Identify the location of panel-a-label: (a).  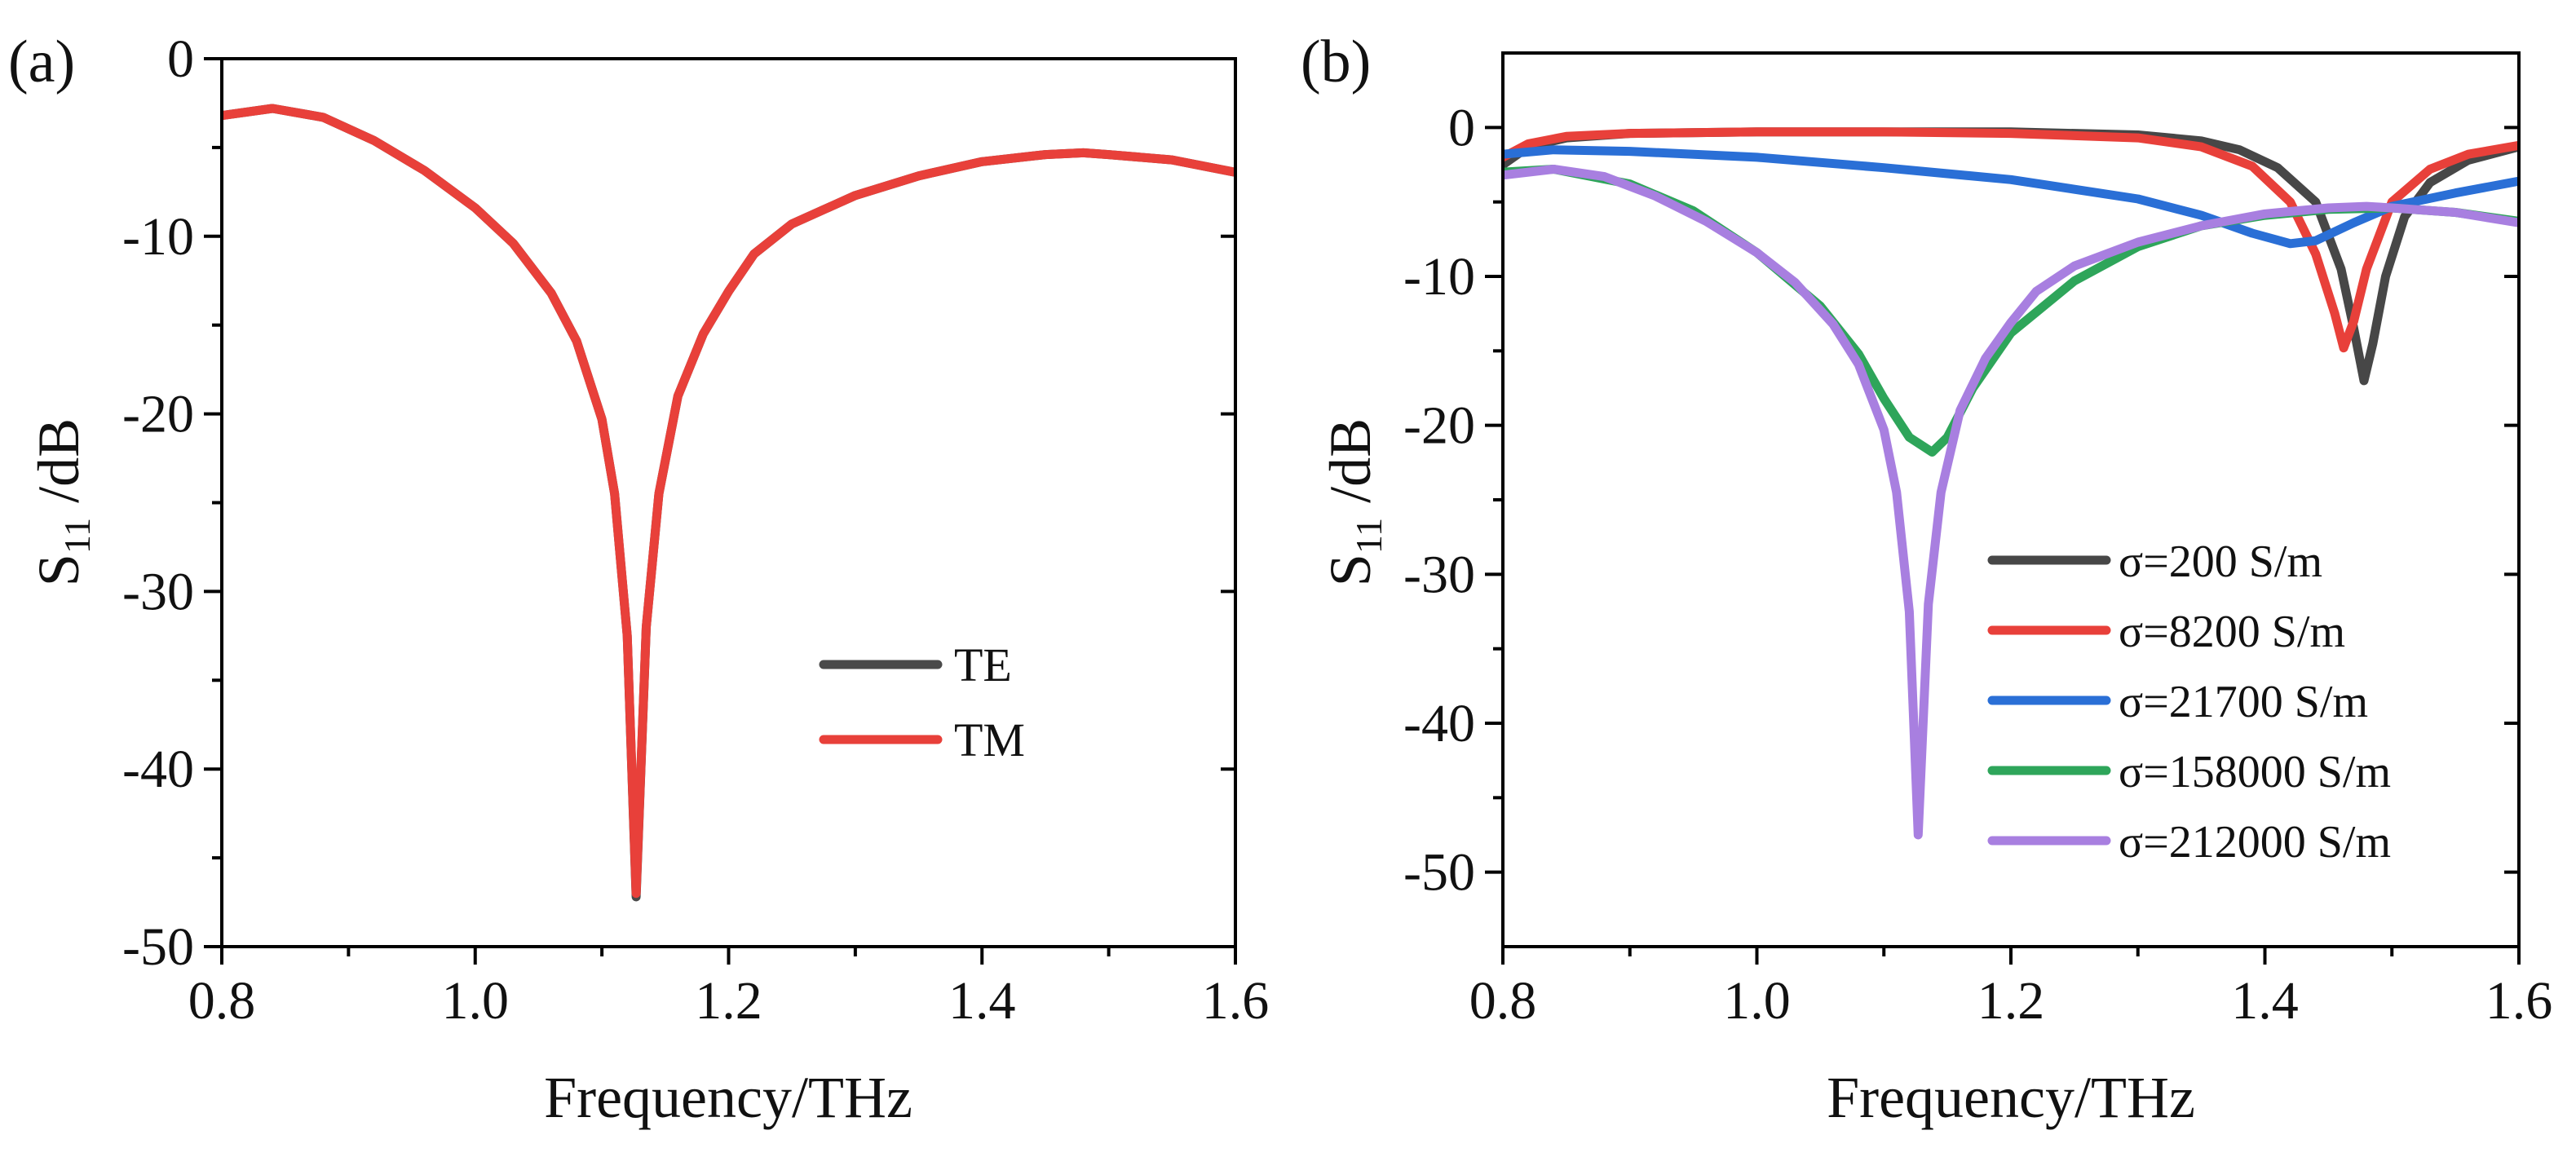
(41, 62).